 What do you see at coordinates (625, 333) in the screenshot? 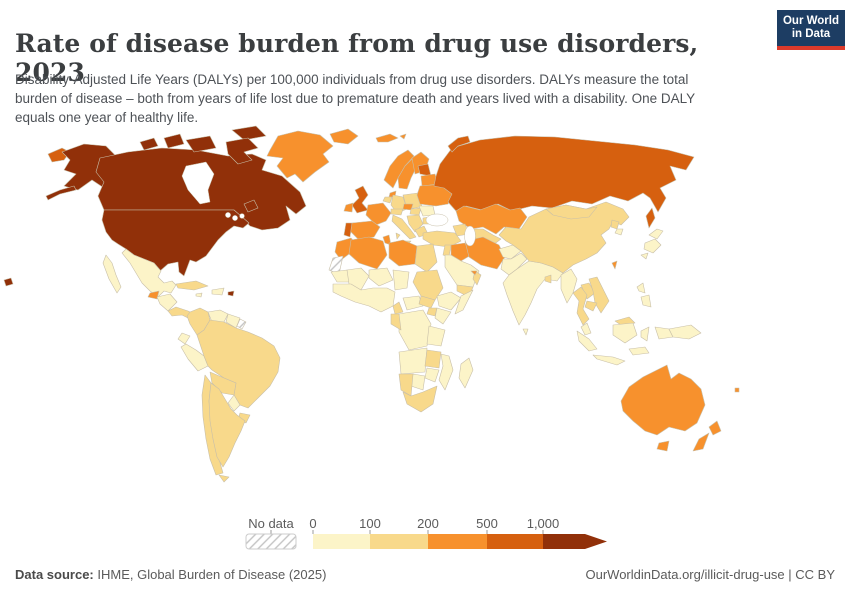
I see `country-indonesia-borneo` at bounding box center [625, 333].